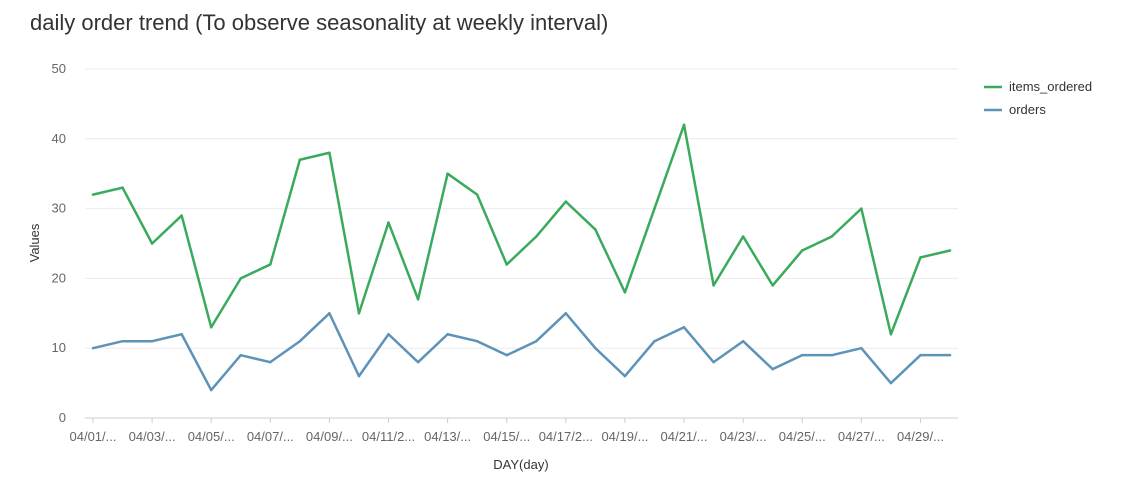  Describe the element at coordinates (1027, 109) in the screenshot. I see `legend-label: orders` at that location.